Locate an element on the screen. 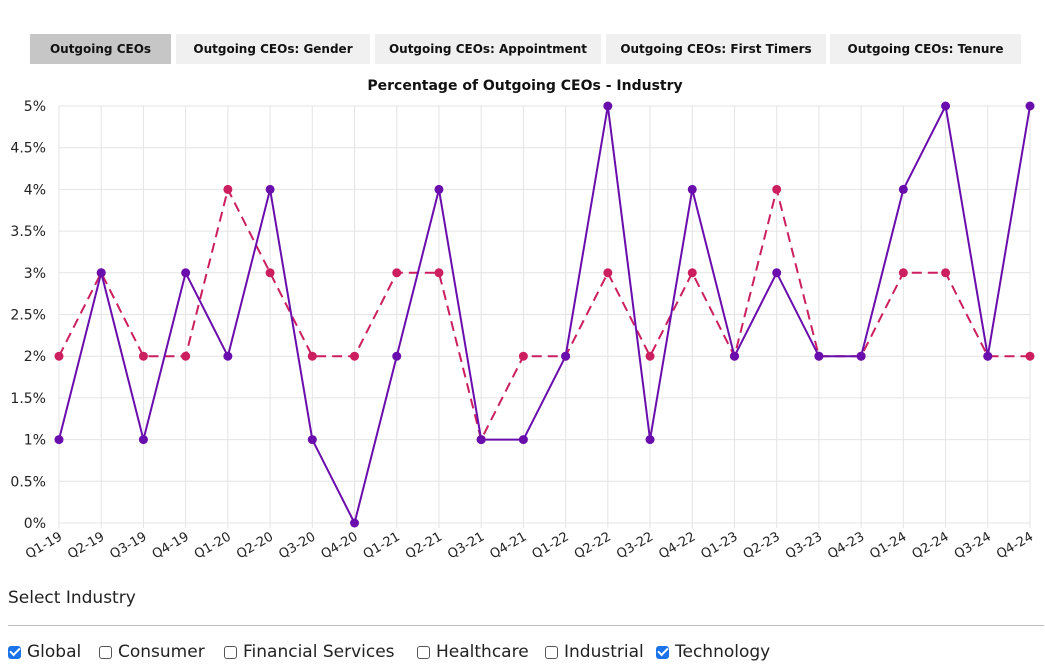 The width and height of the screenshot is (1045, 666). x-tick-label: Q3-23 is located at coordinates (804, 545).